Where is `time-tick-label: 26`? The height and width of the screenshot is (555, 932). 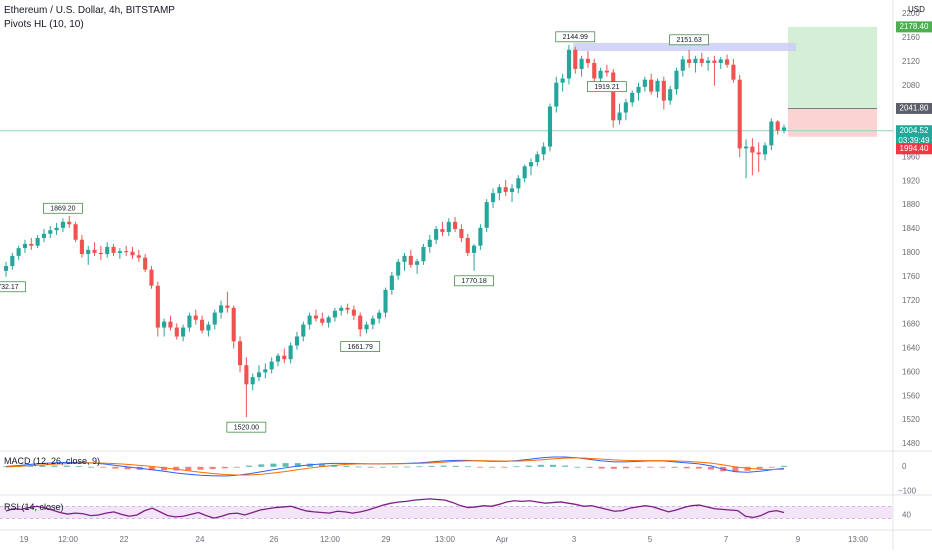 time-tick-label: 26 is located at coordinates (274, 539).